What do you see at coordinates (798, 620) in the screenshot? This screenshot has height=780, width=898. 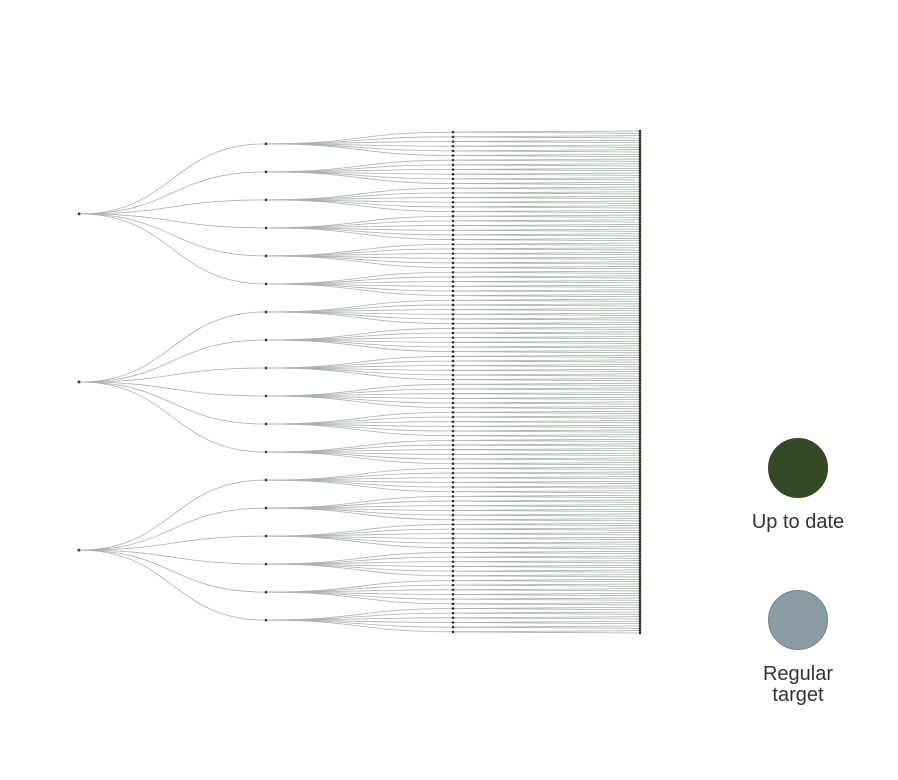 I see `regular-target-swatch` at bounding box center [798, 620].